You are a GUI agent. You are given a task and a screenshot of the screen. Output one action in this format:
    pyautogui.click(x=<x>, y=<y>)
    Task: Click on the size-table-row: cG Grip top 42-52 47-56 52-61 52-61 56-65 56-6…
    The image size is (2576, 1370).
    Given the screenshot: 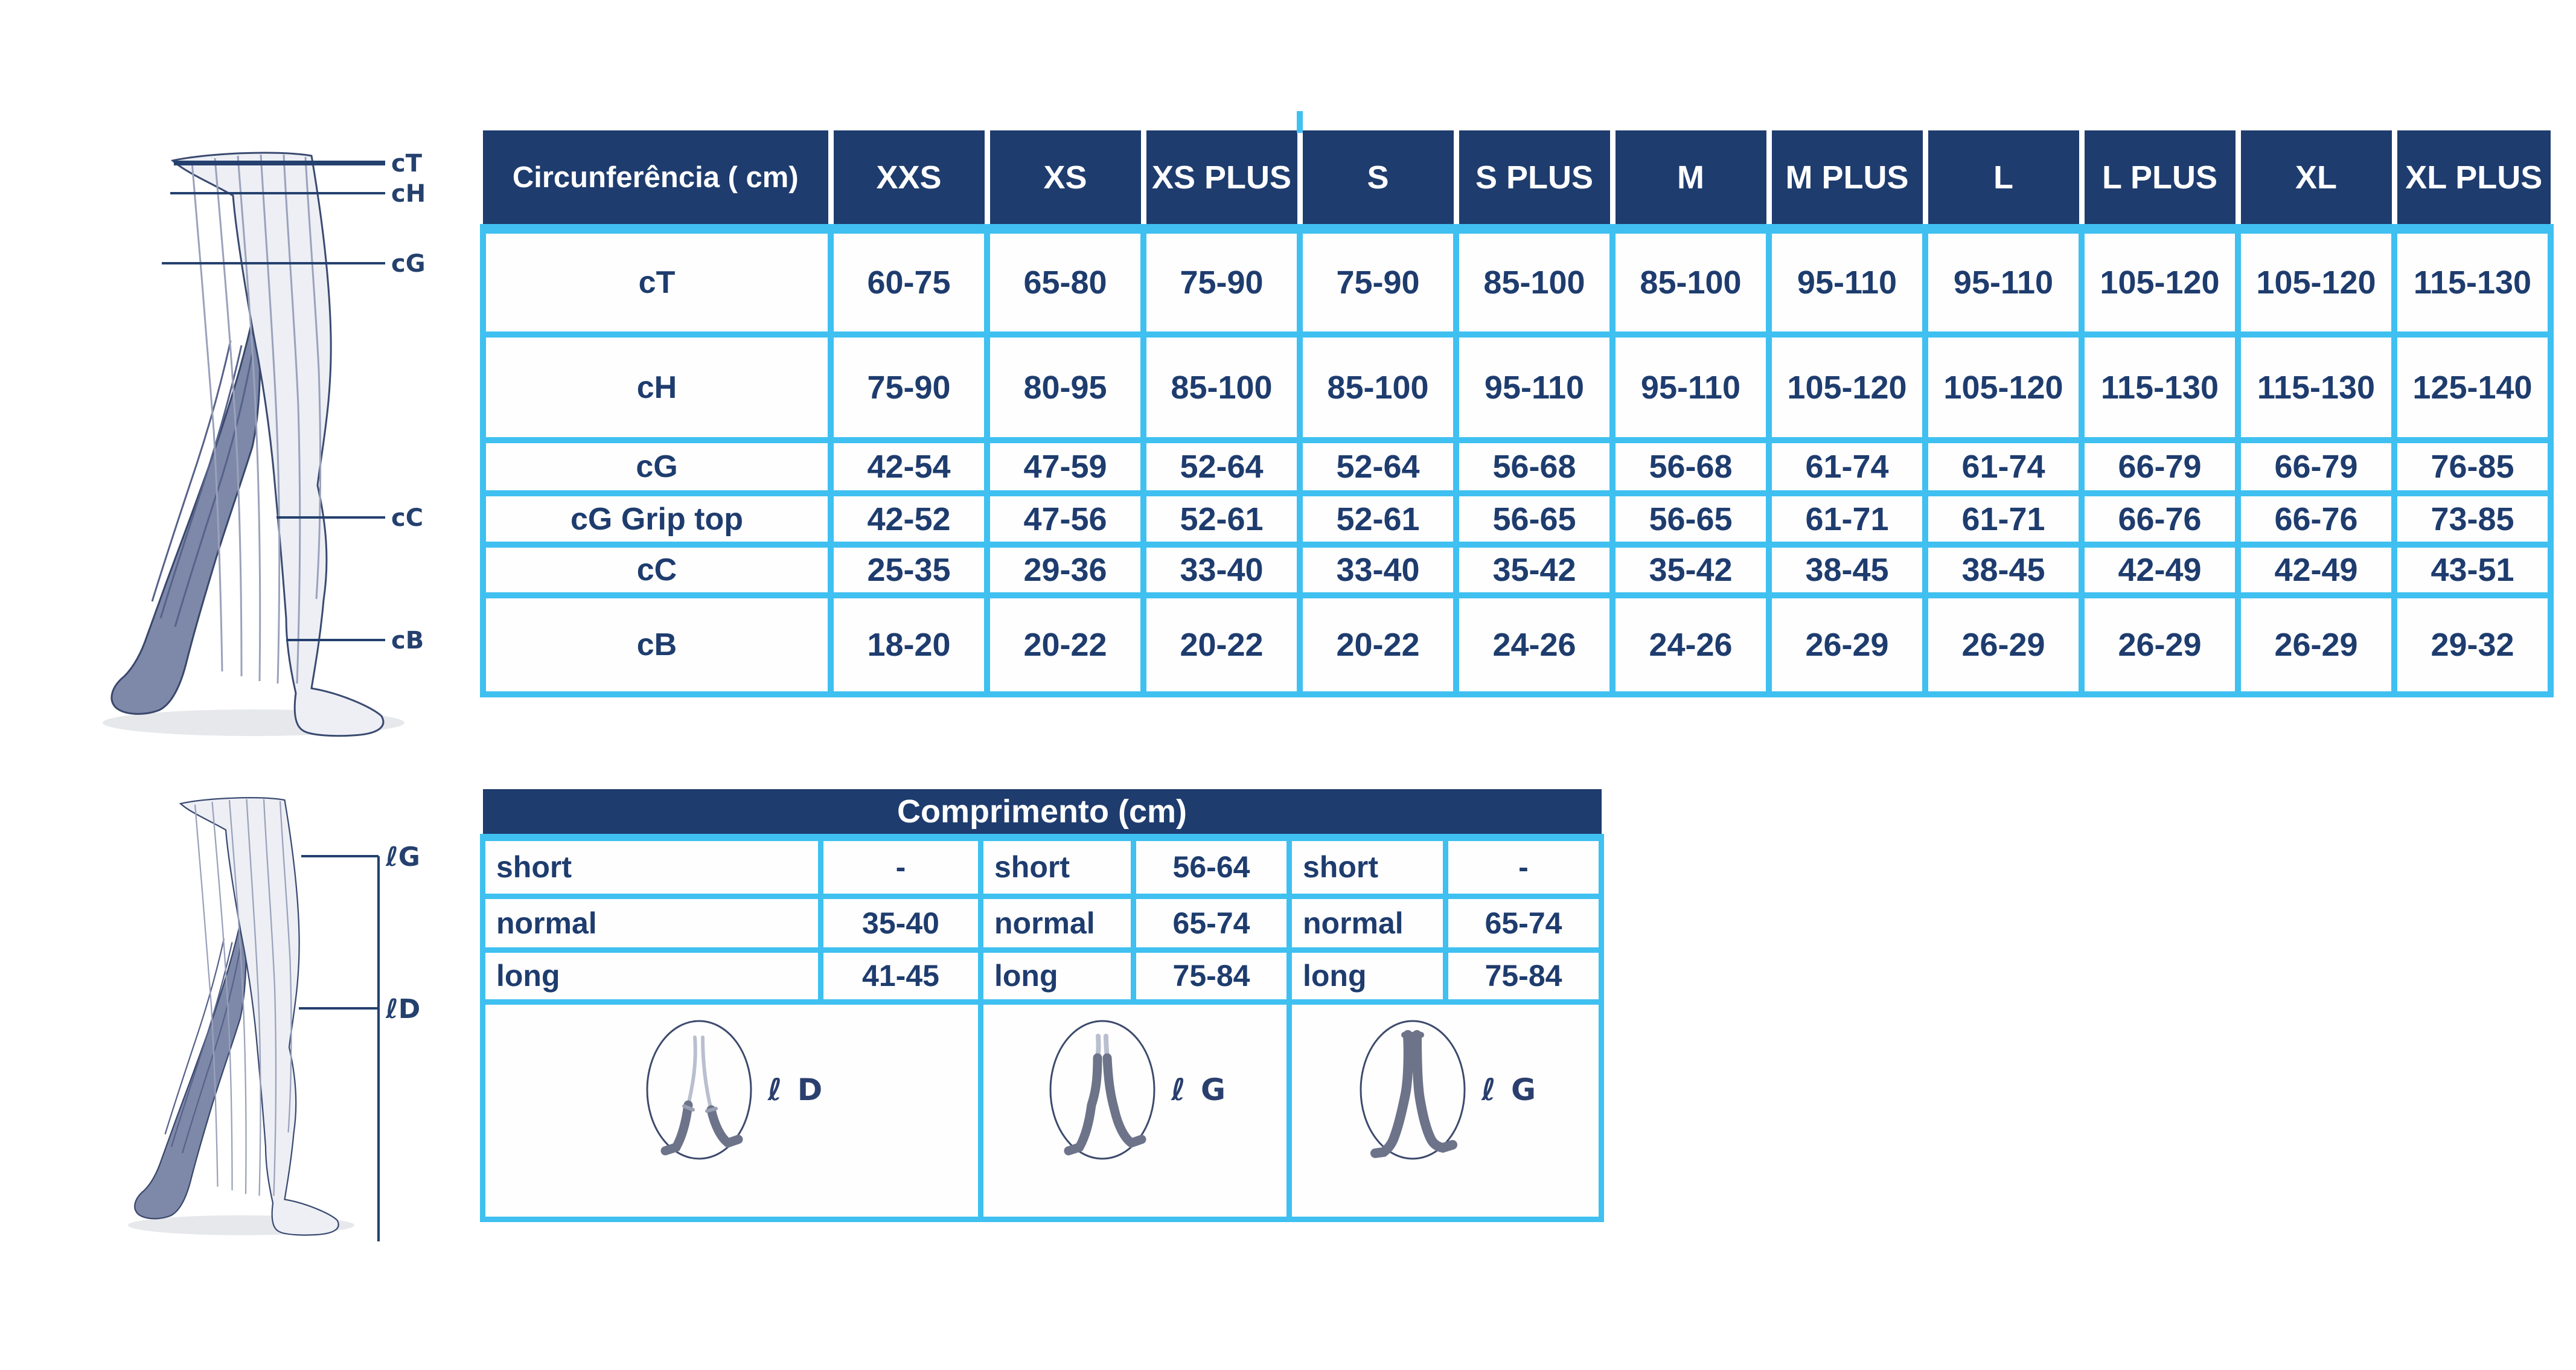 What is the action you would take?
    pyautogui.click(x=1517, y=519)
    